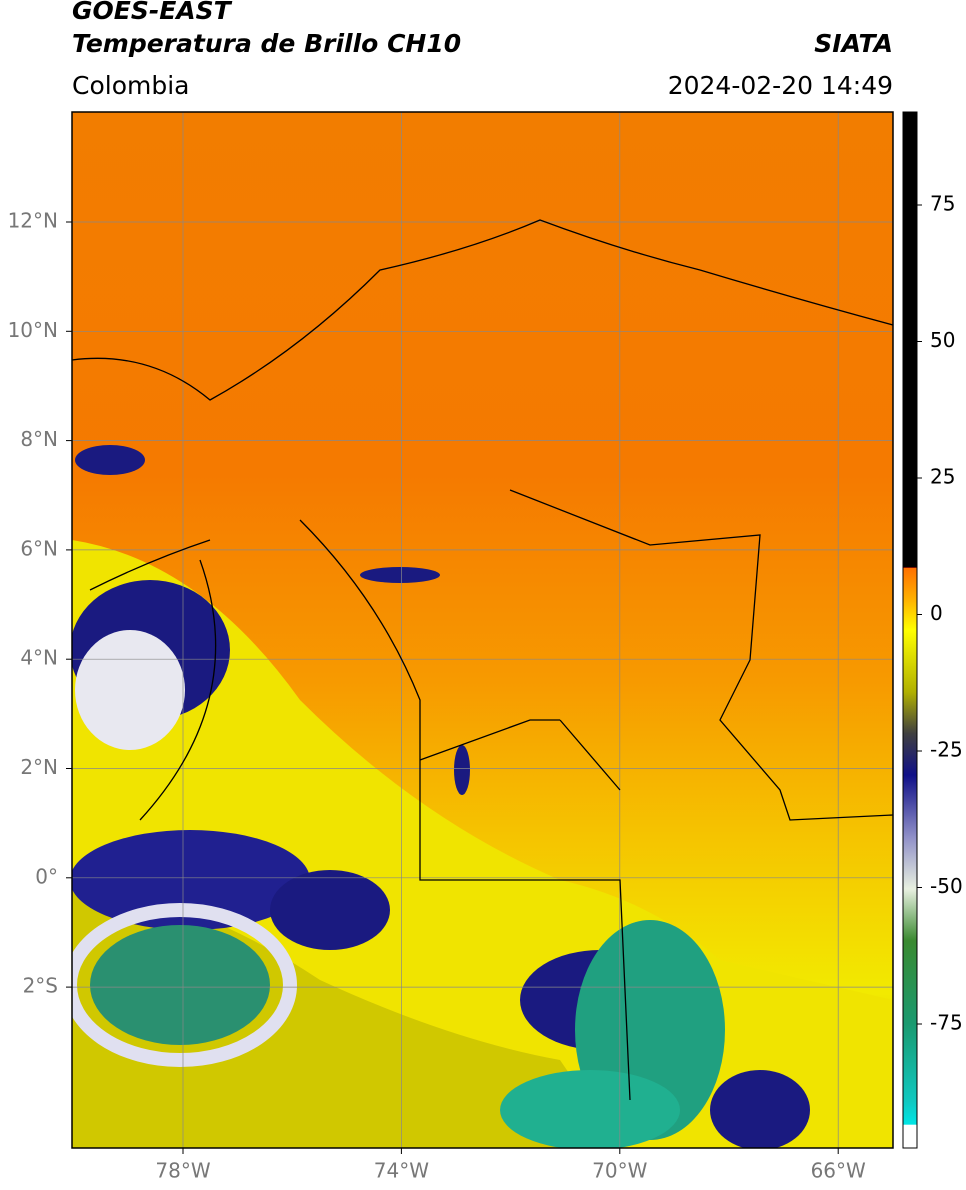 The image size is (966, 1190). I want to click on lon-label: 66°W, so click(838, 1171).